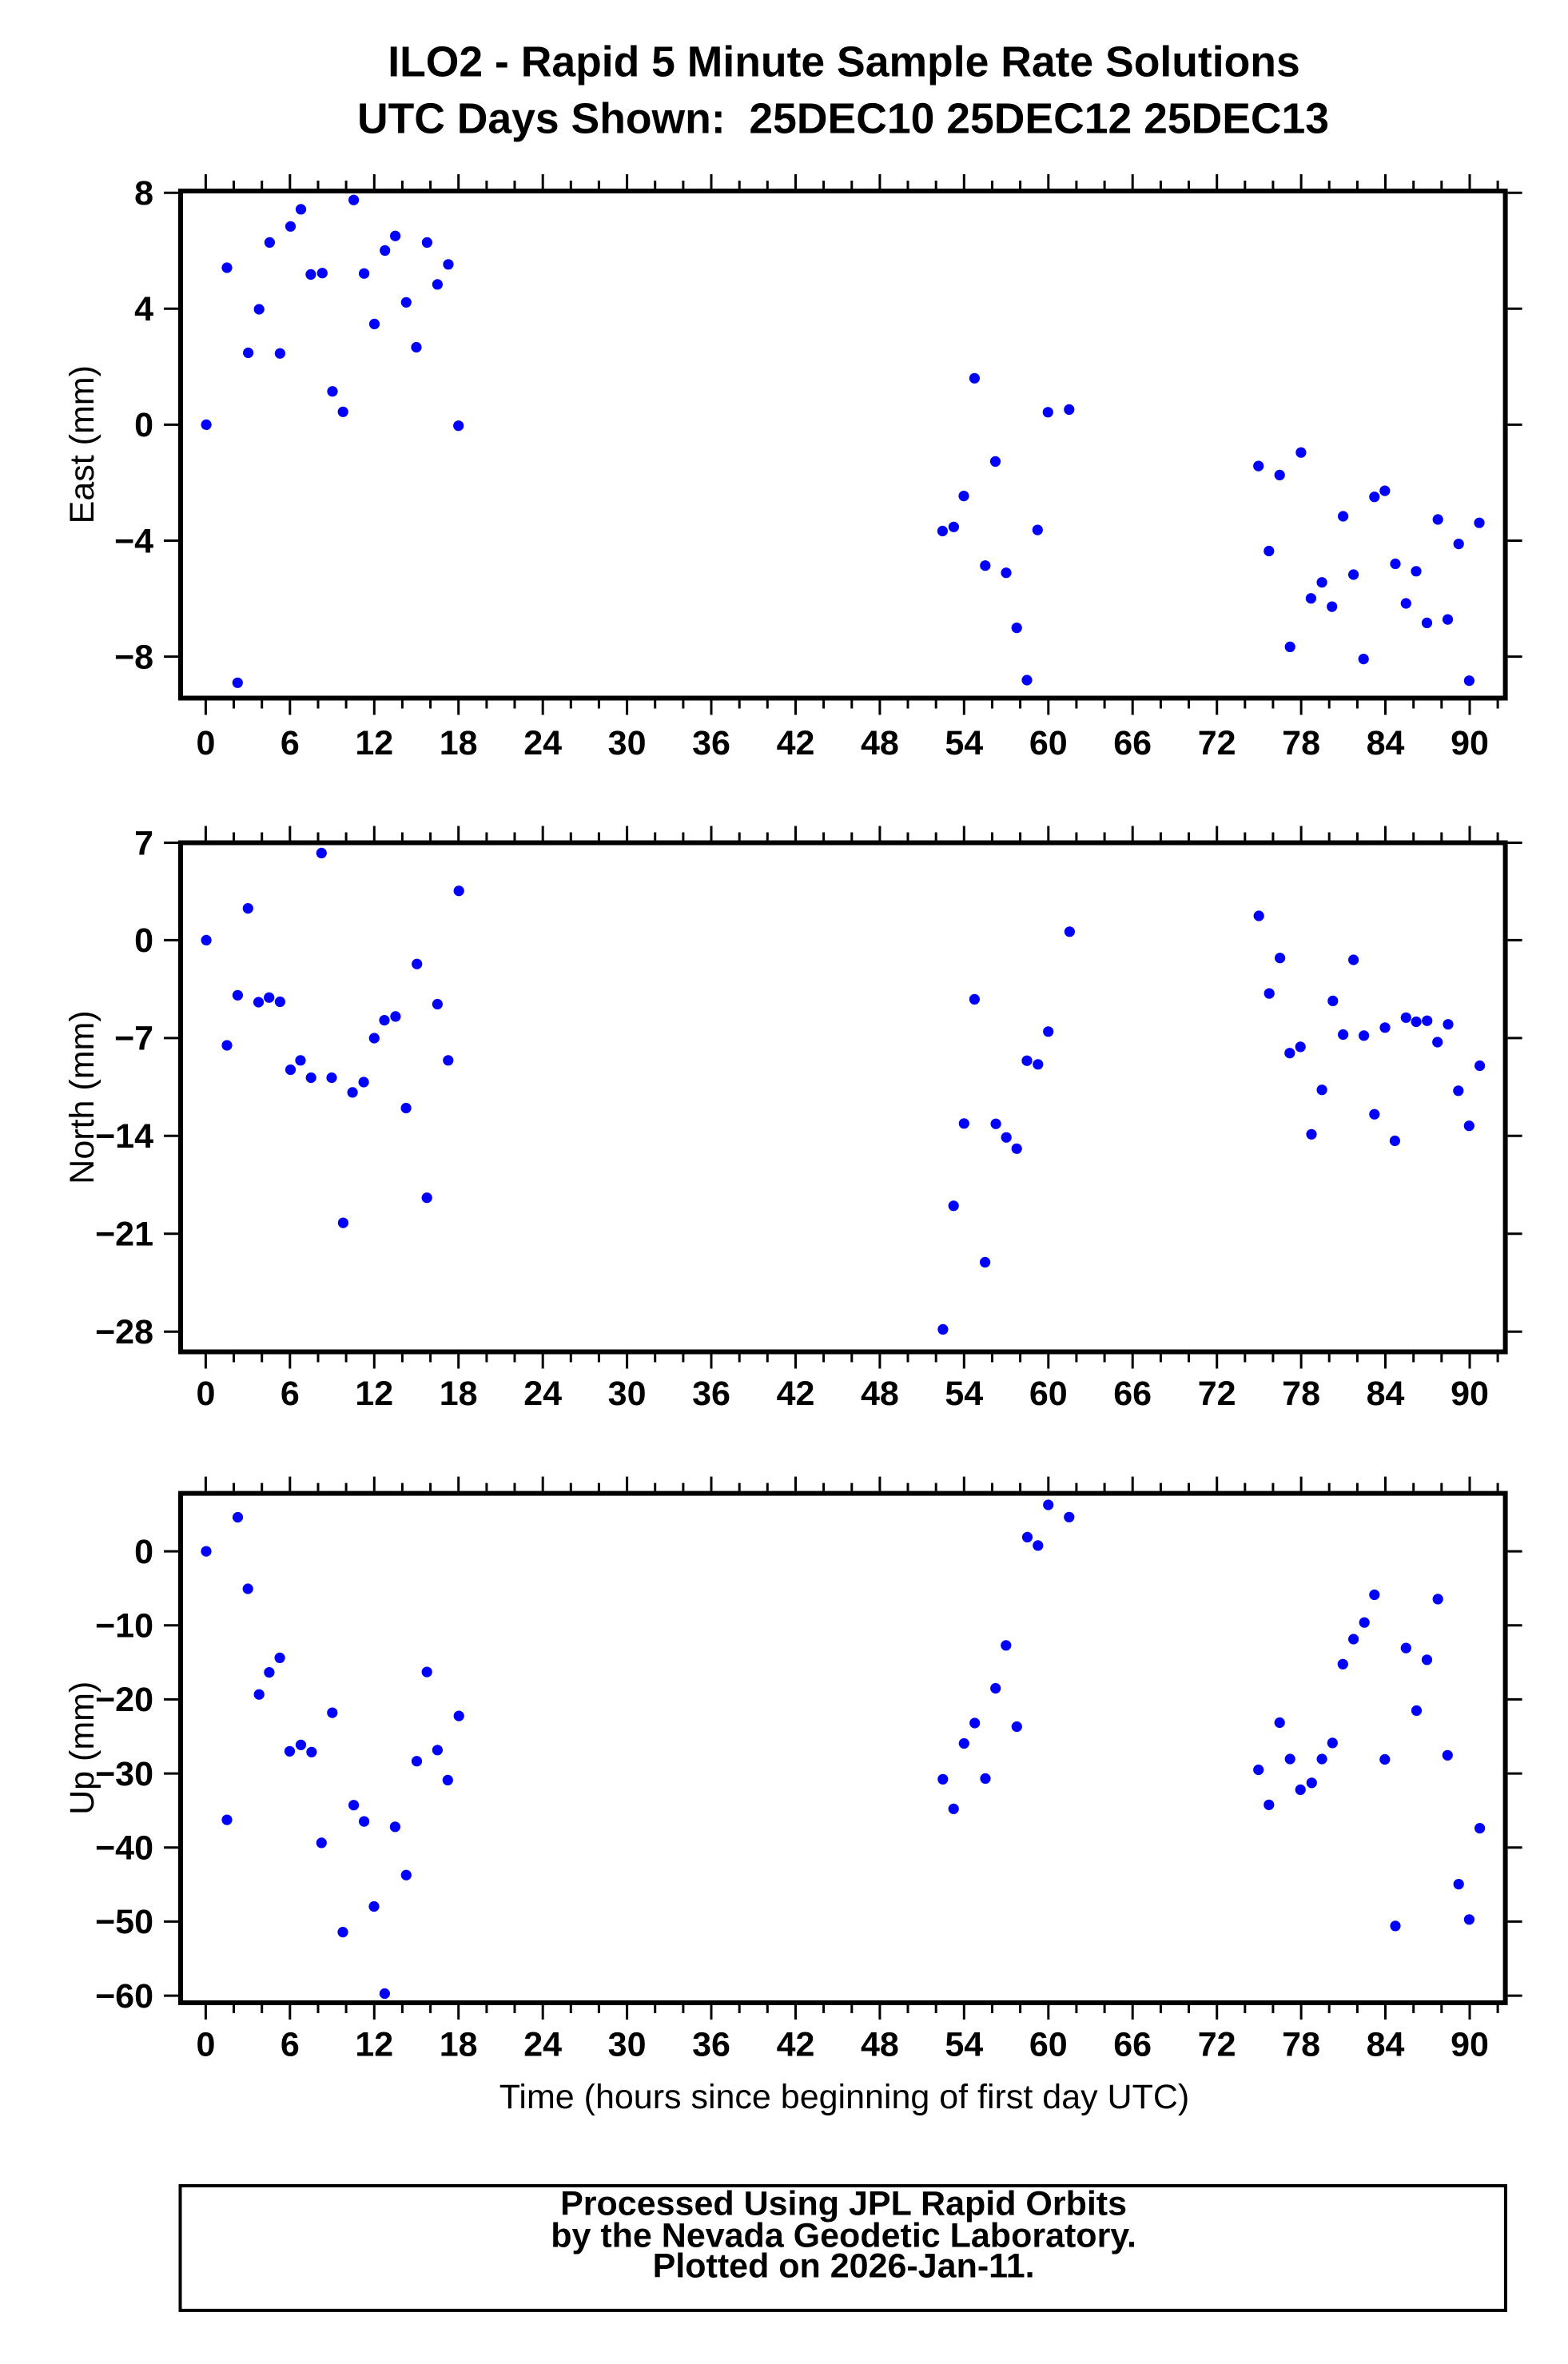 The width and height of the screenshot is (1568, 2364). Describe the element at coordinates (82, 1097) in the screenshot. I see `svg-text: North (mm)` at that location.